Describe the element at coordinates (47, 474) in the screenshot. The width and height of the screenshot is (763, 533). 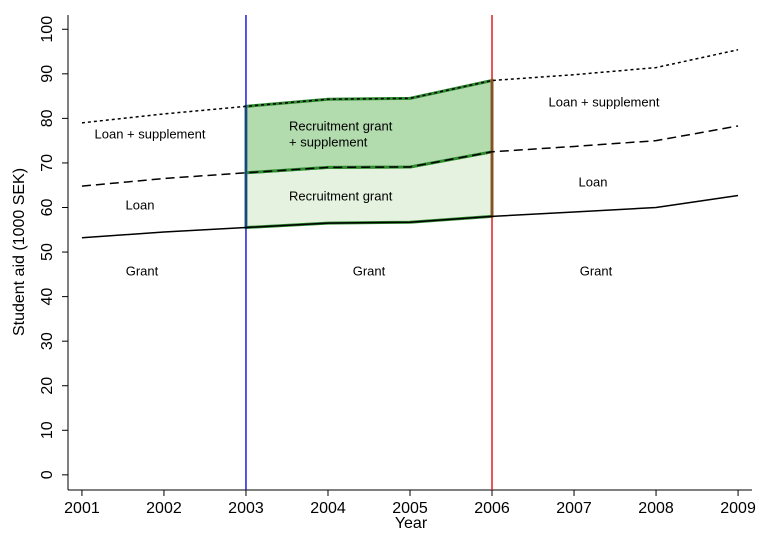
I see `y-tick-label: 0` at that location.